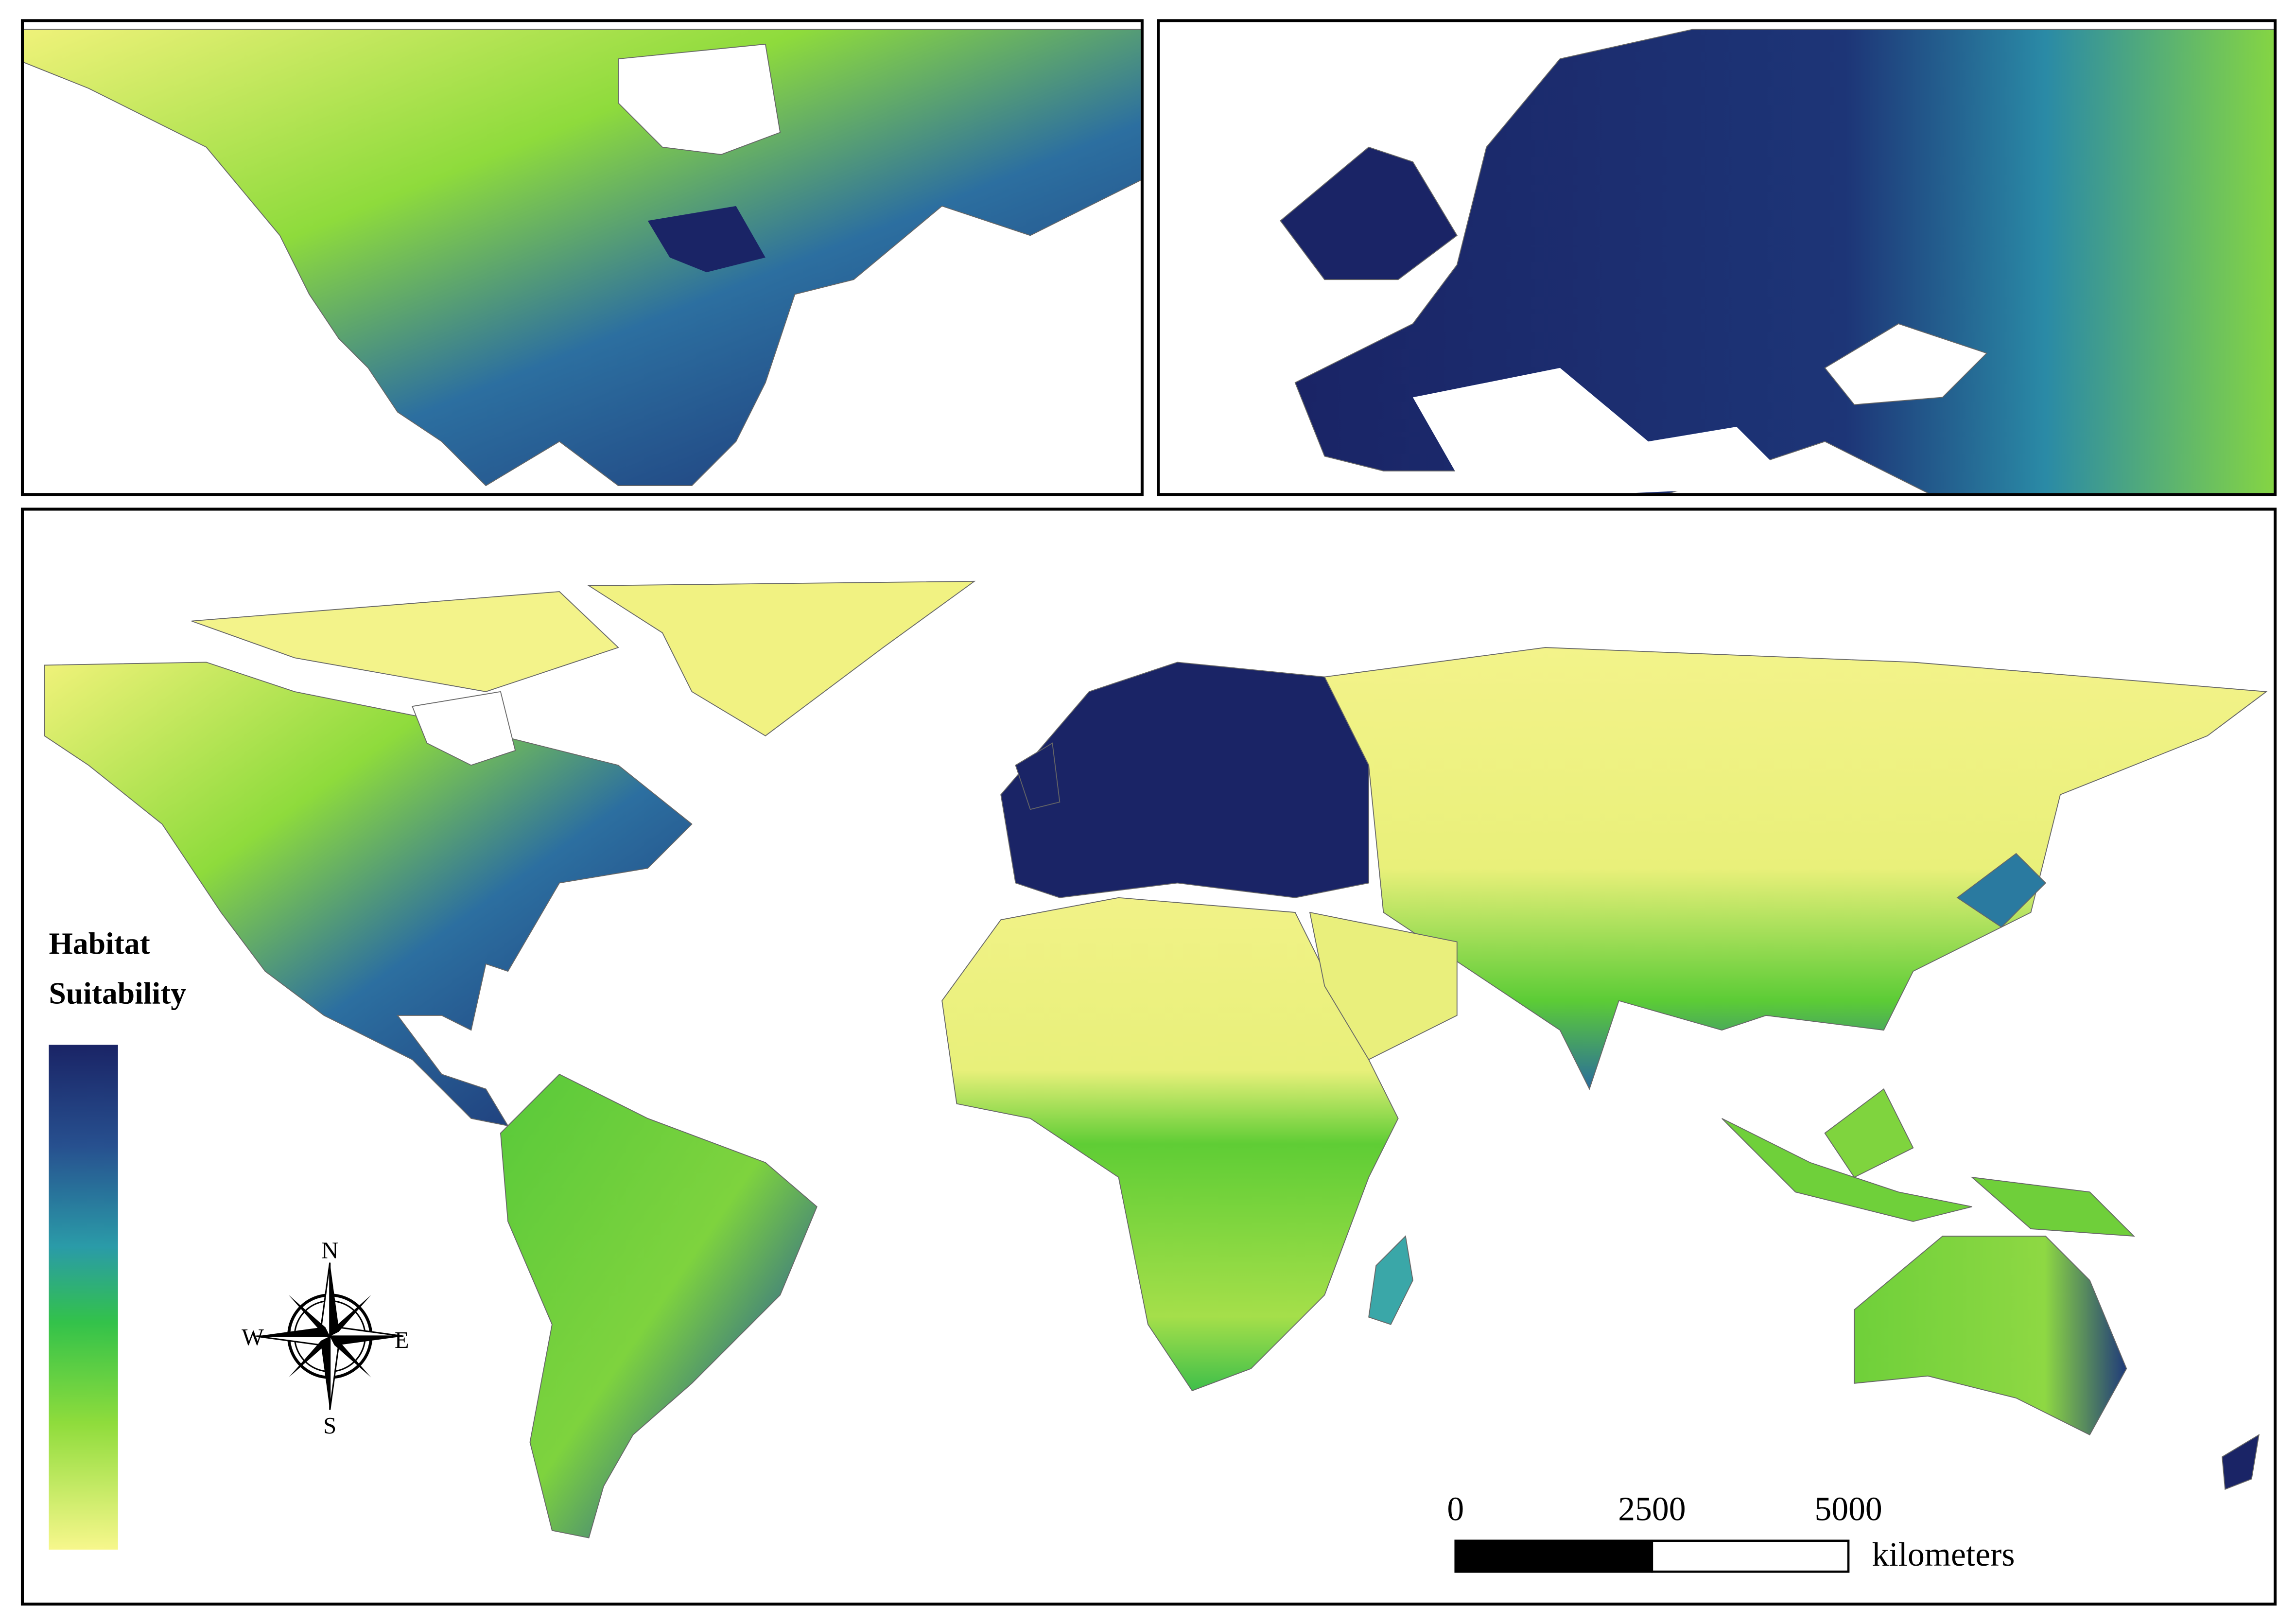 The width and height of the screenshot is (2296, 1607). I want to click on north-america-inset, so click(582, 258).